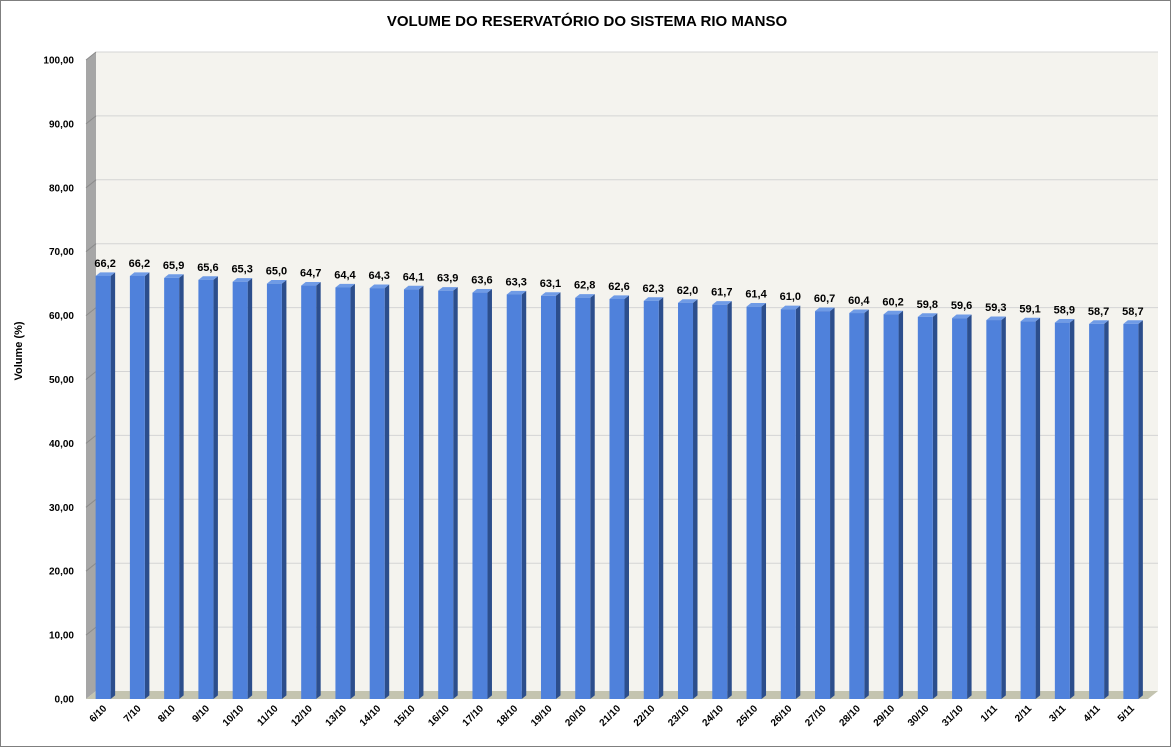 The height and width of the screenshot is (747, 1171). What do you see at coordinates (173, 266) in the screenshot?
I see `data-label: 65,9` at bounding box center [173, 266].